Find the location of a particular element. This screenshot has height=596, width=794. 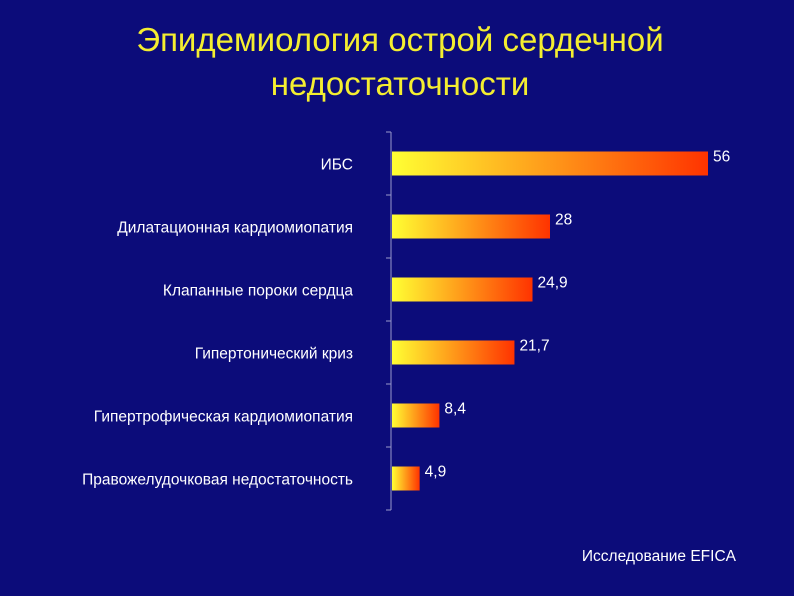

data-label: 21,7 is located at coordinates (534, 346).